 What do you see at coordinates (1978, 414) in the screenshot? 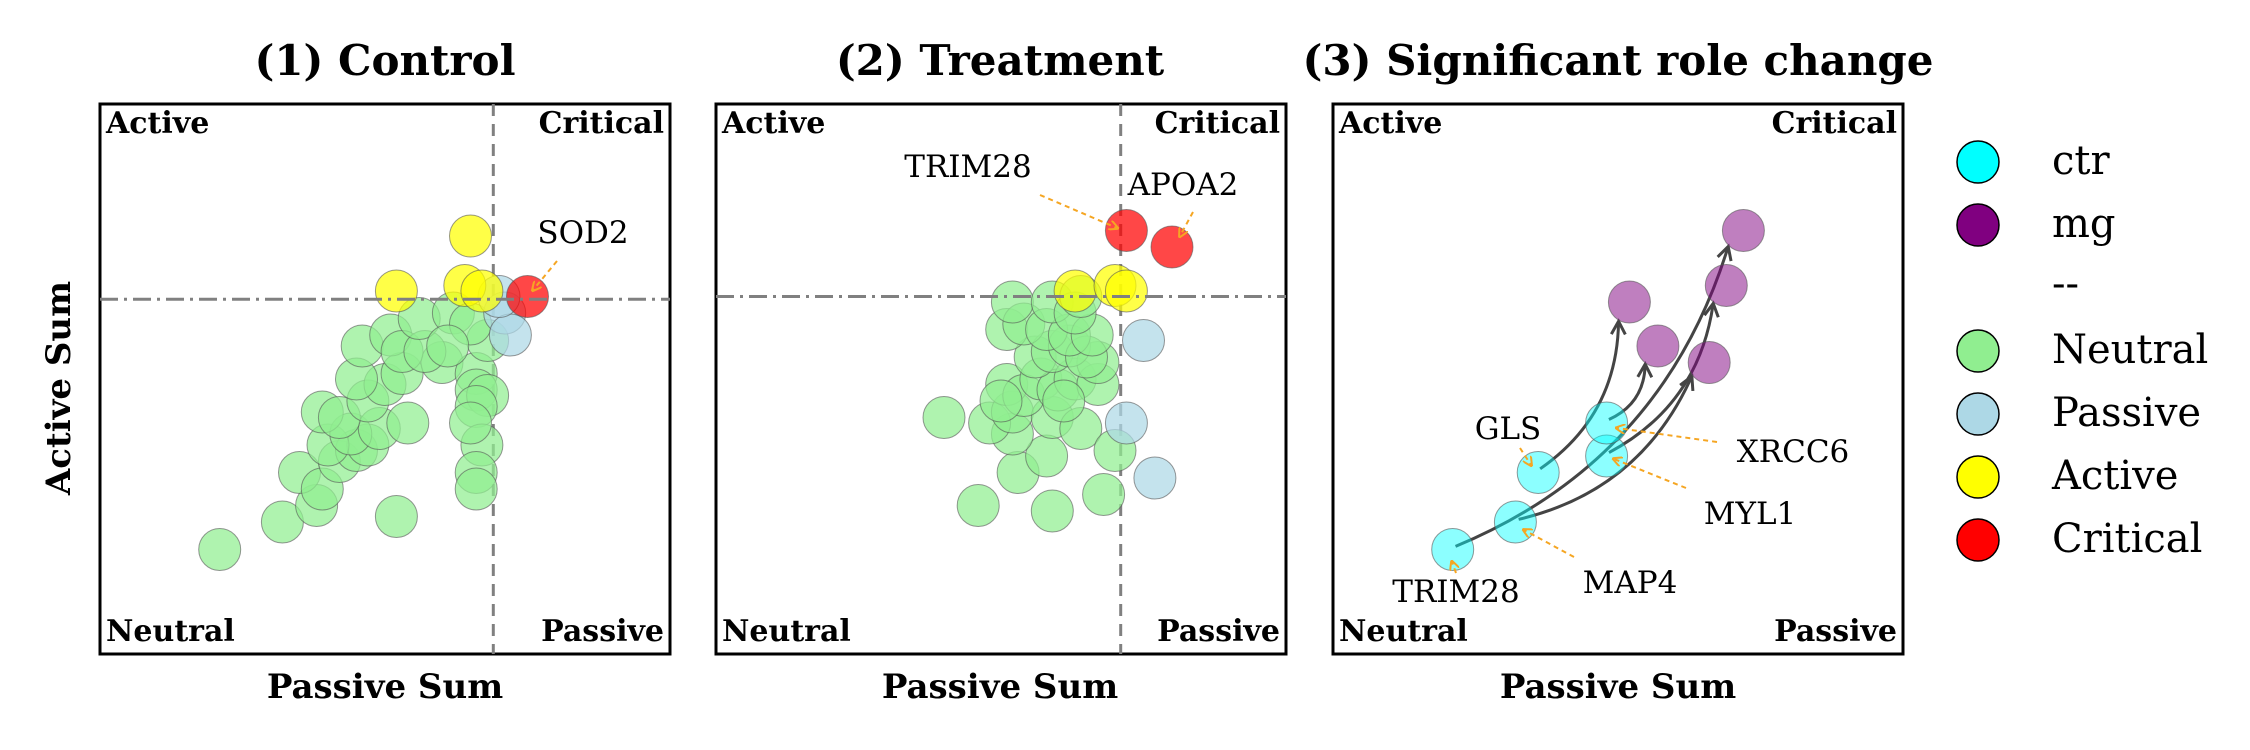
I see `legend-marker-passive` at bounding box center [1978, 414].